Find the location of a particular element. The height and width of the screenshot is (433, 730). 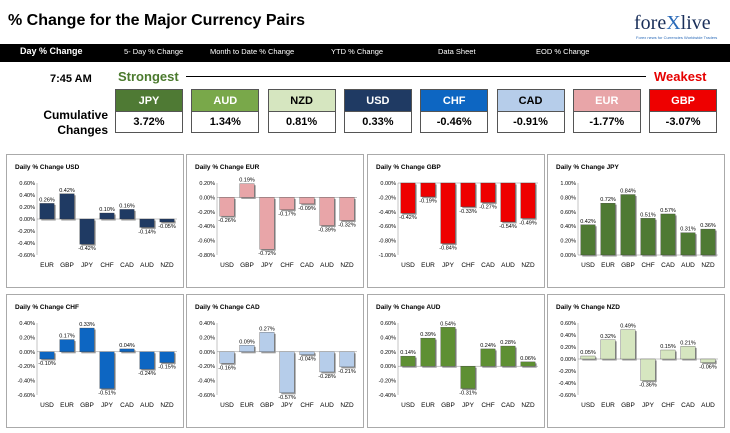

data-label: -0.10% is located at coordinates (47, 364).